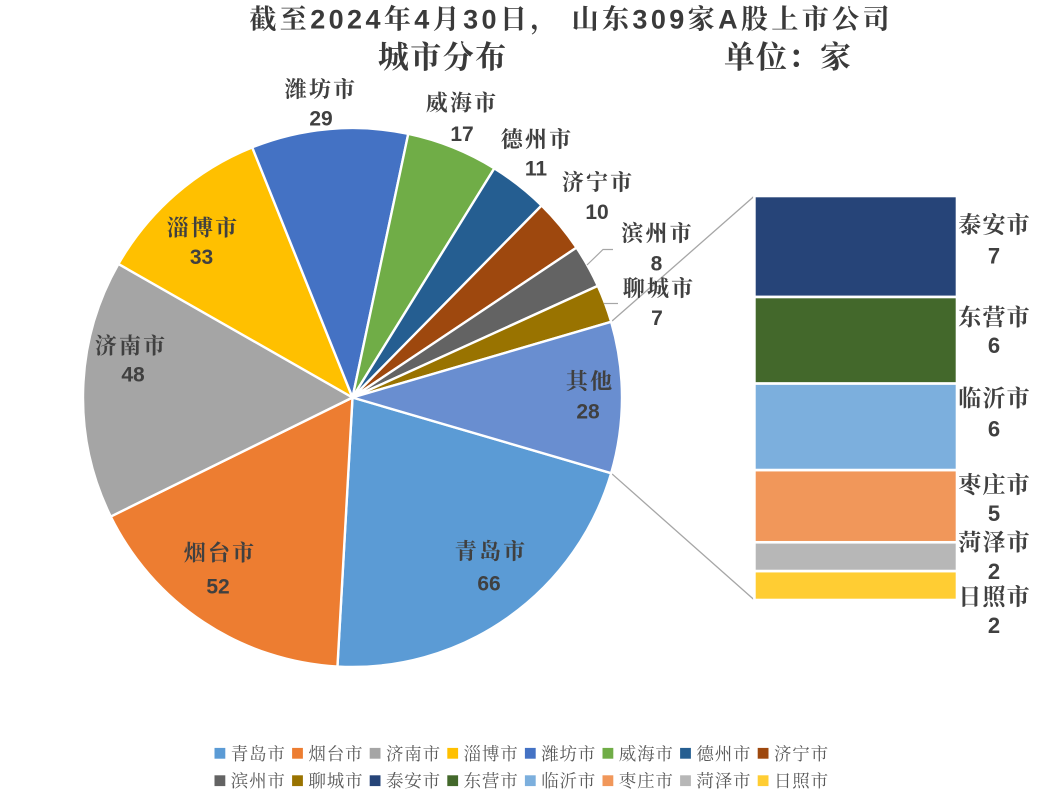  I want to click on svg-text: 33, so click(201, 257).